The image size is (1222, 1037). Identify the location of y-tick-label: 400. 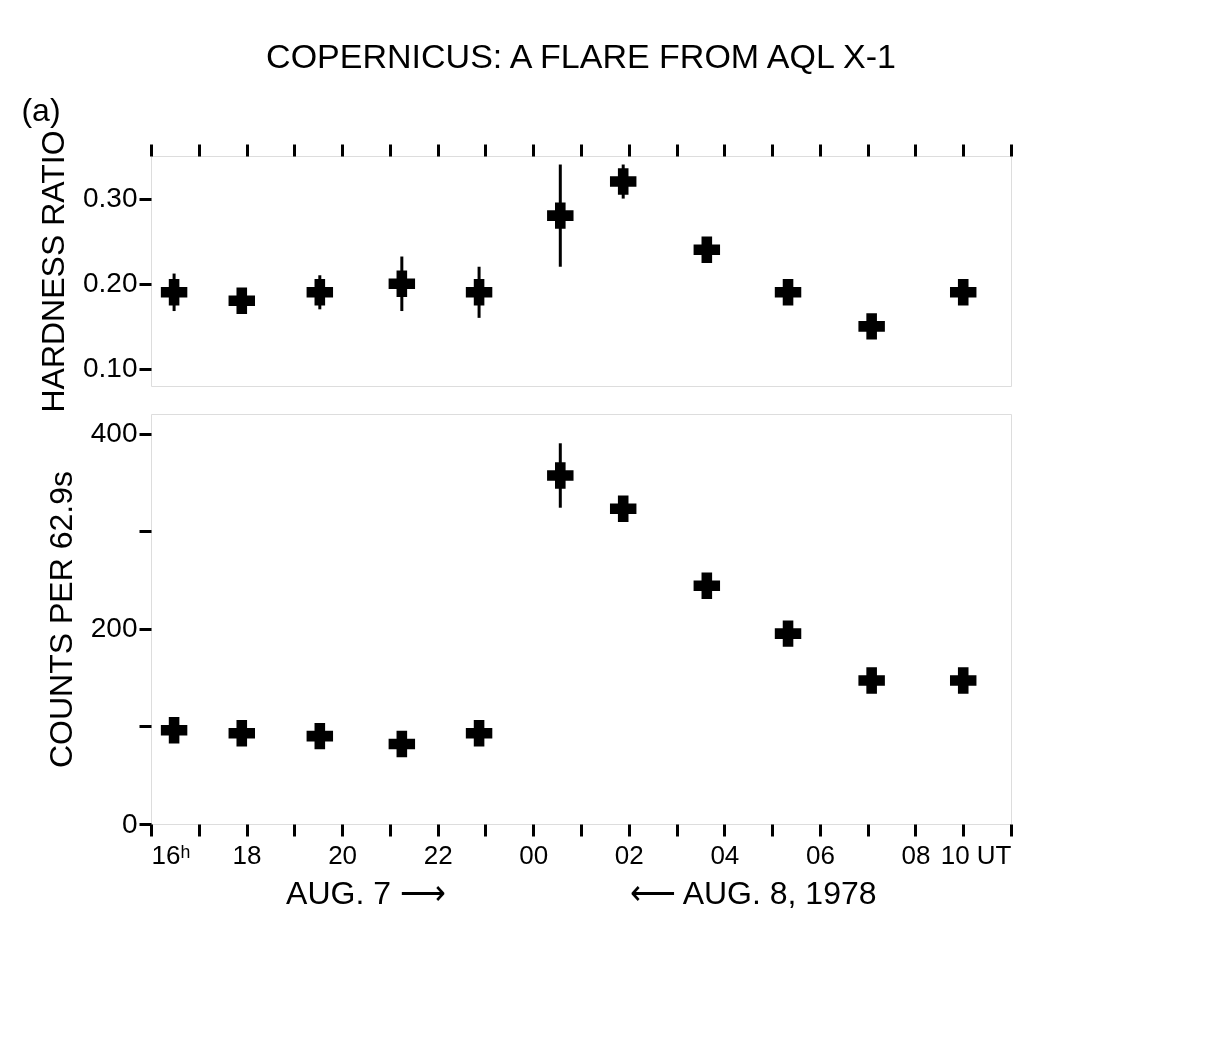
(114, 433).